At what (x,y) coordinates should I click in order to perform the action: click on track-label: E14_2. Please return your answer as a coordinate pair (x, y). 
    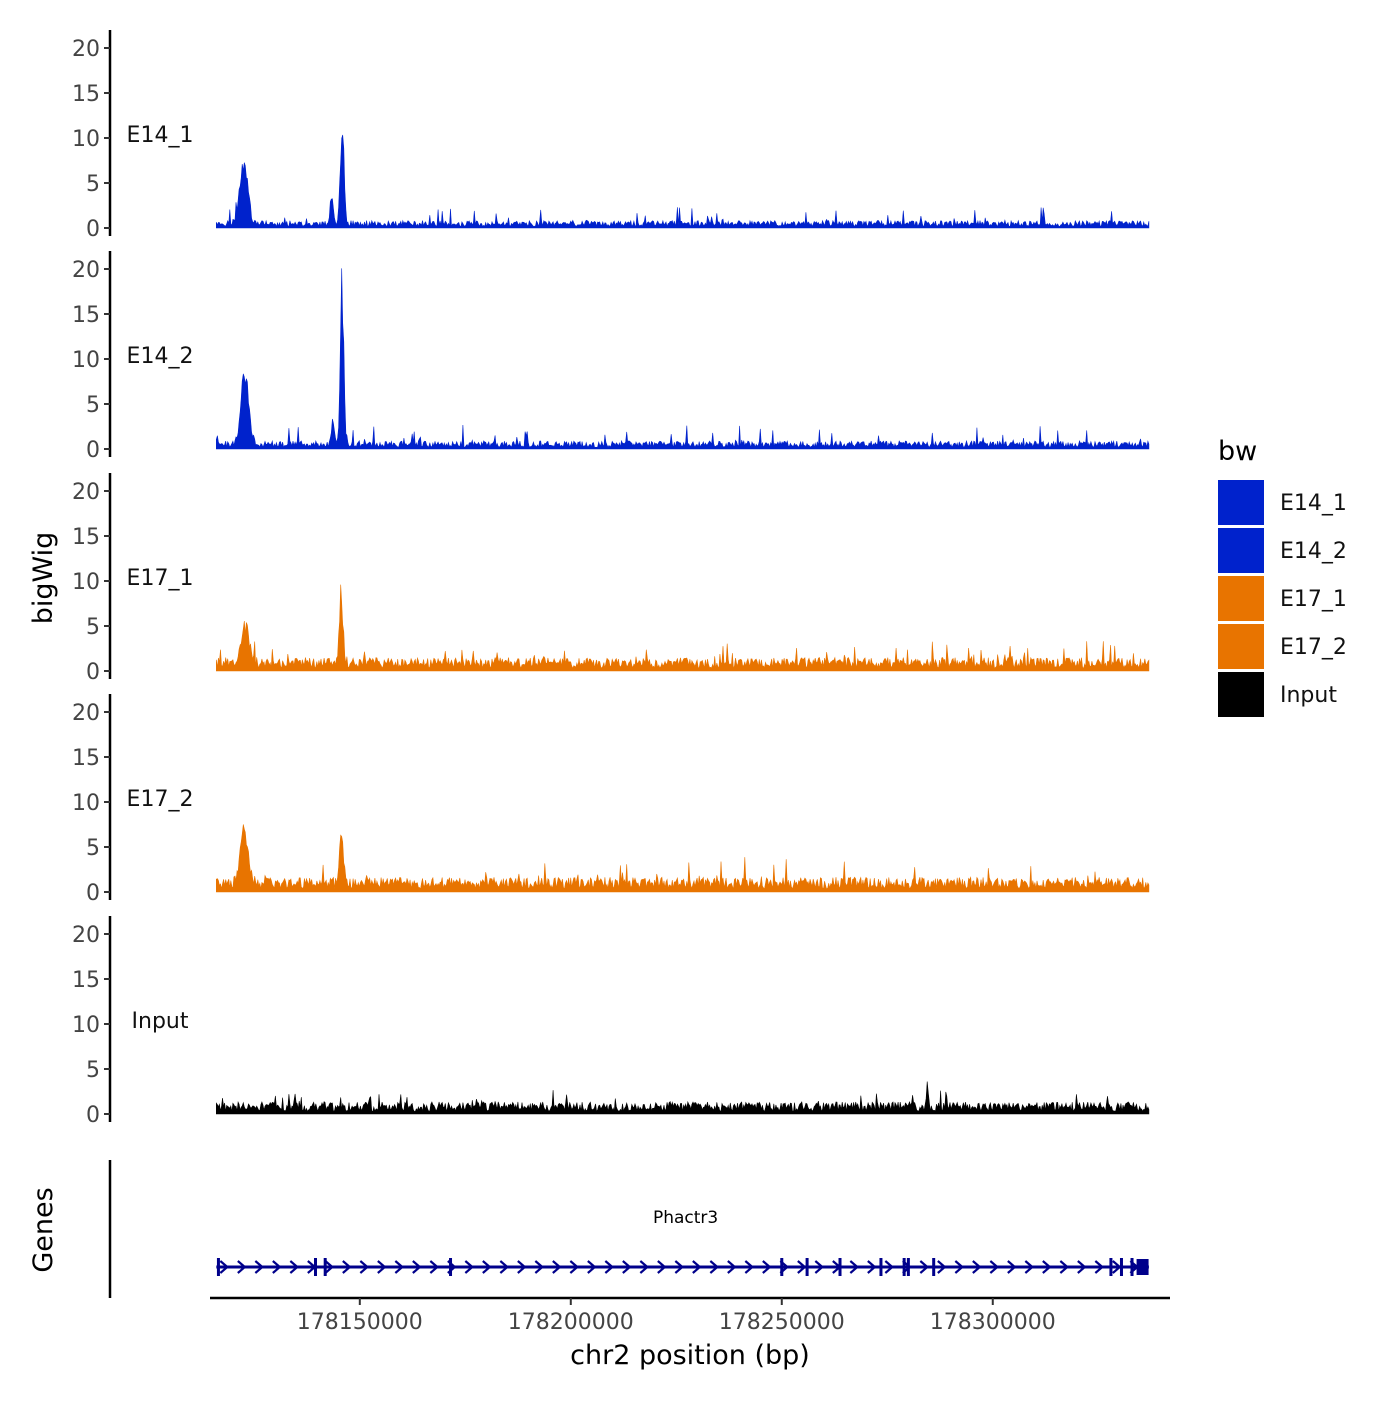
    Looking at the image, I should click on (160, 356).